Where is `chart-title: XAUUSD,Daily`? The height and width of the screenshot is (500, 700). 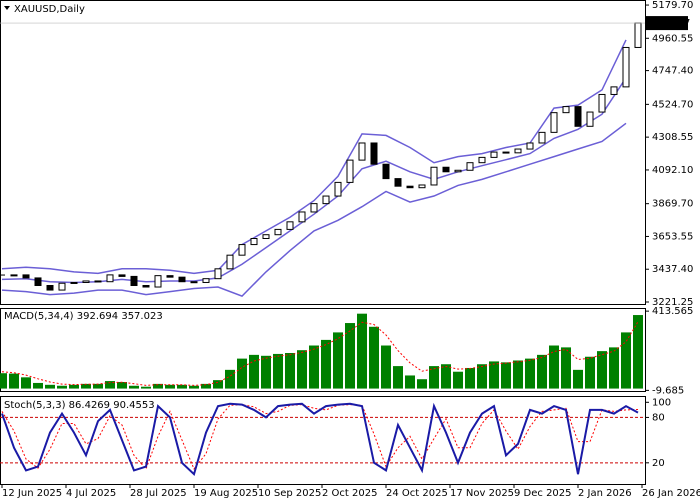 chart-title: XAUUSD,Daily is located at coordinates (49, 9).